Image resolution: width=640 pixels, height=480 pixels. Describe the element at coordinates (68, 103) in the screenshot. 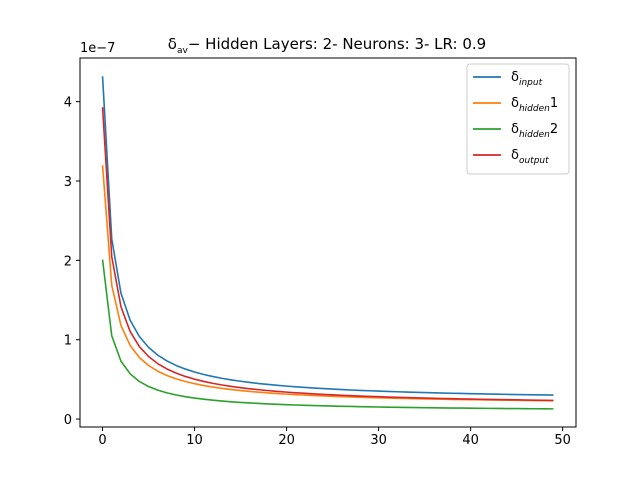

I see `y-tick-label: 4` at that location.